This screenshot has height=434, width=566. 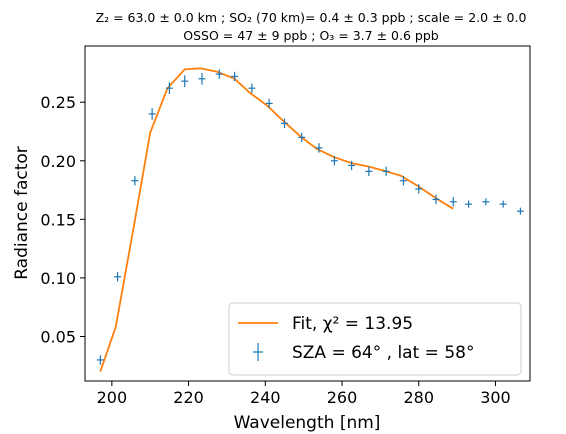 What do you see at coordinates (342, 397) in the screenshot?
I see `x-tick-label: 260` at bounding box center [342, 397].